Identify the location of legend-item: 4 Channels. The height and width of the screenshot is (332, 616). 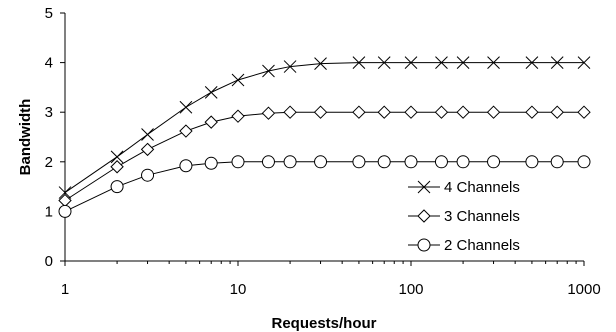
(464, 187).